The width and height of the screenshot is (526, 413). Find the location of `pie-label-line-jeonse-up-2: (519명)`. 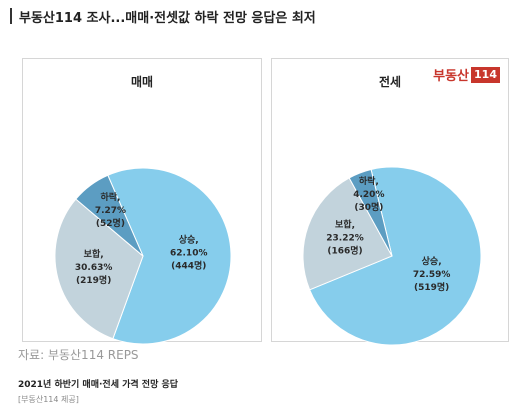

pie-label-line-jeonse-up-2: (519명) is located at coordinates (431, 287).